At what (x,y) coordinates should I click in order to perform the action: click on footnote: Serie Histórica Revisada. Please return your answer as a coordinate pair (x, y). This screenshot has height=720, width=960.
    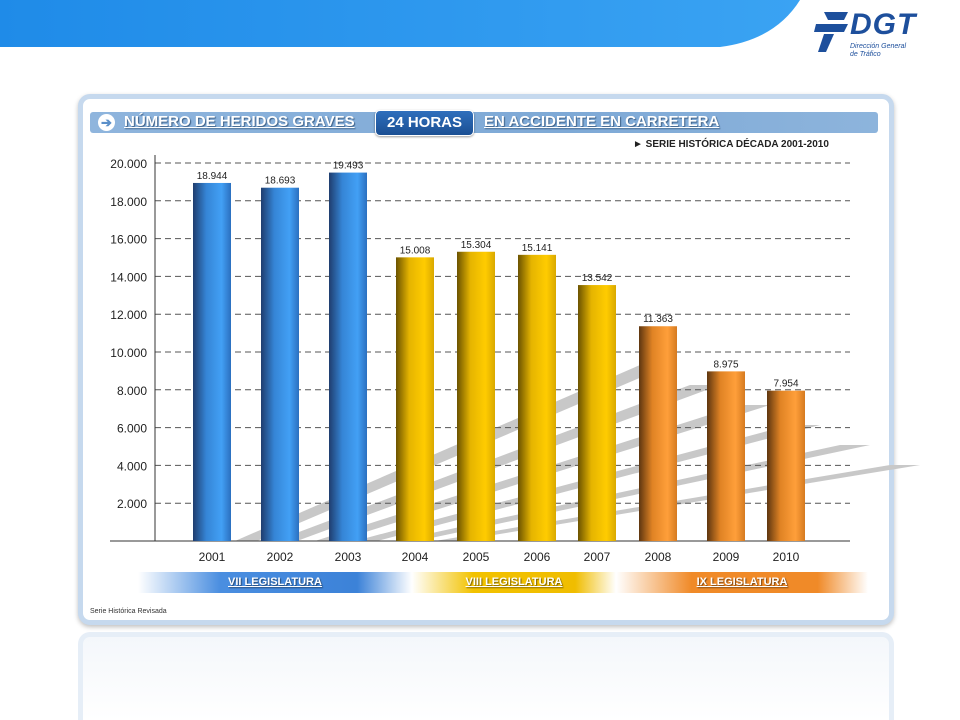
    Looking at the image, I should click on (128, 611).